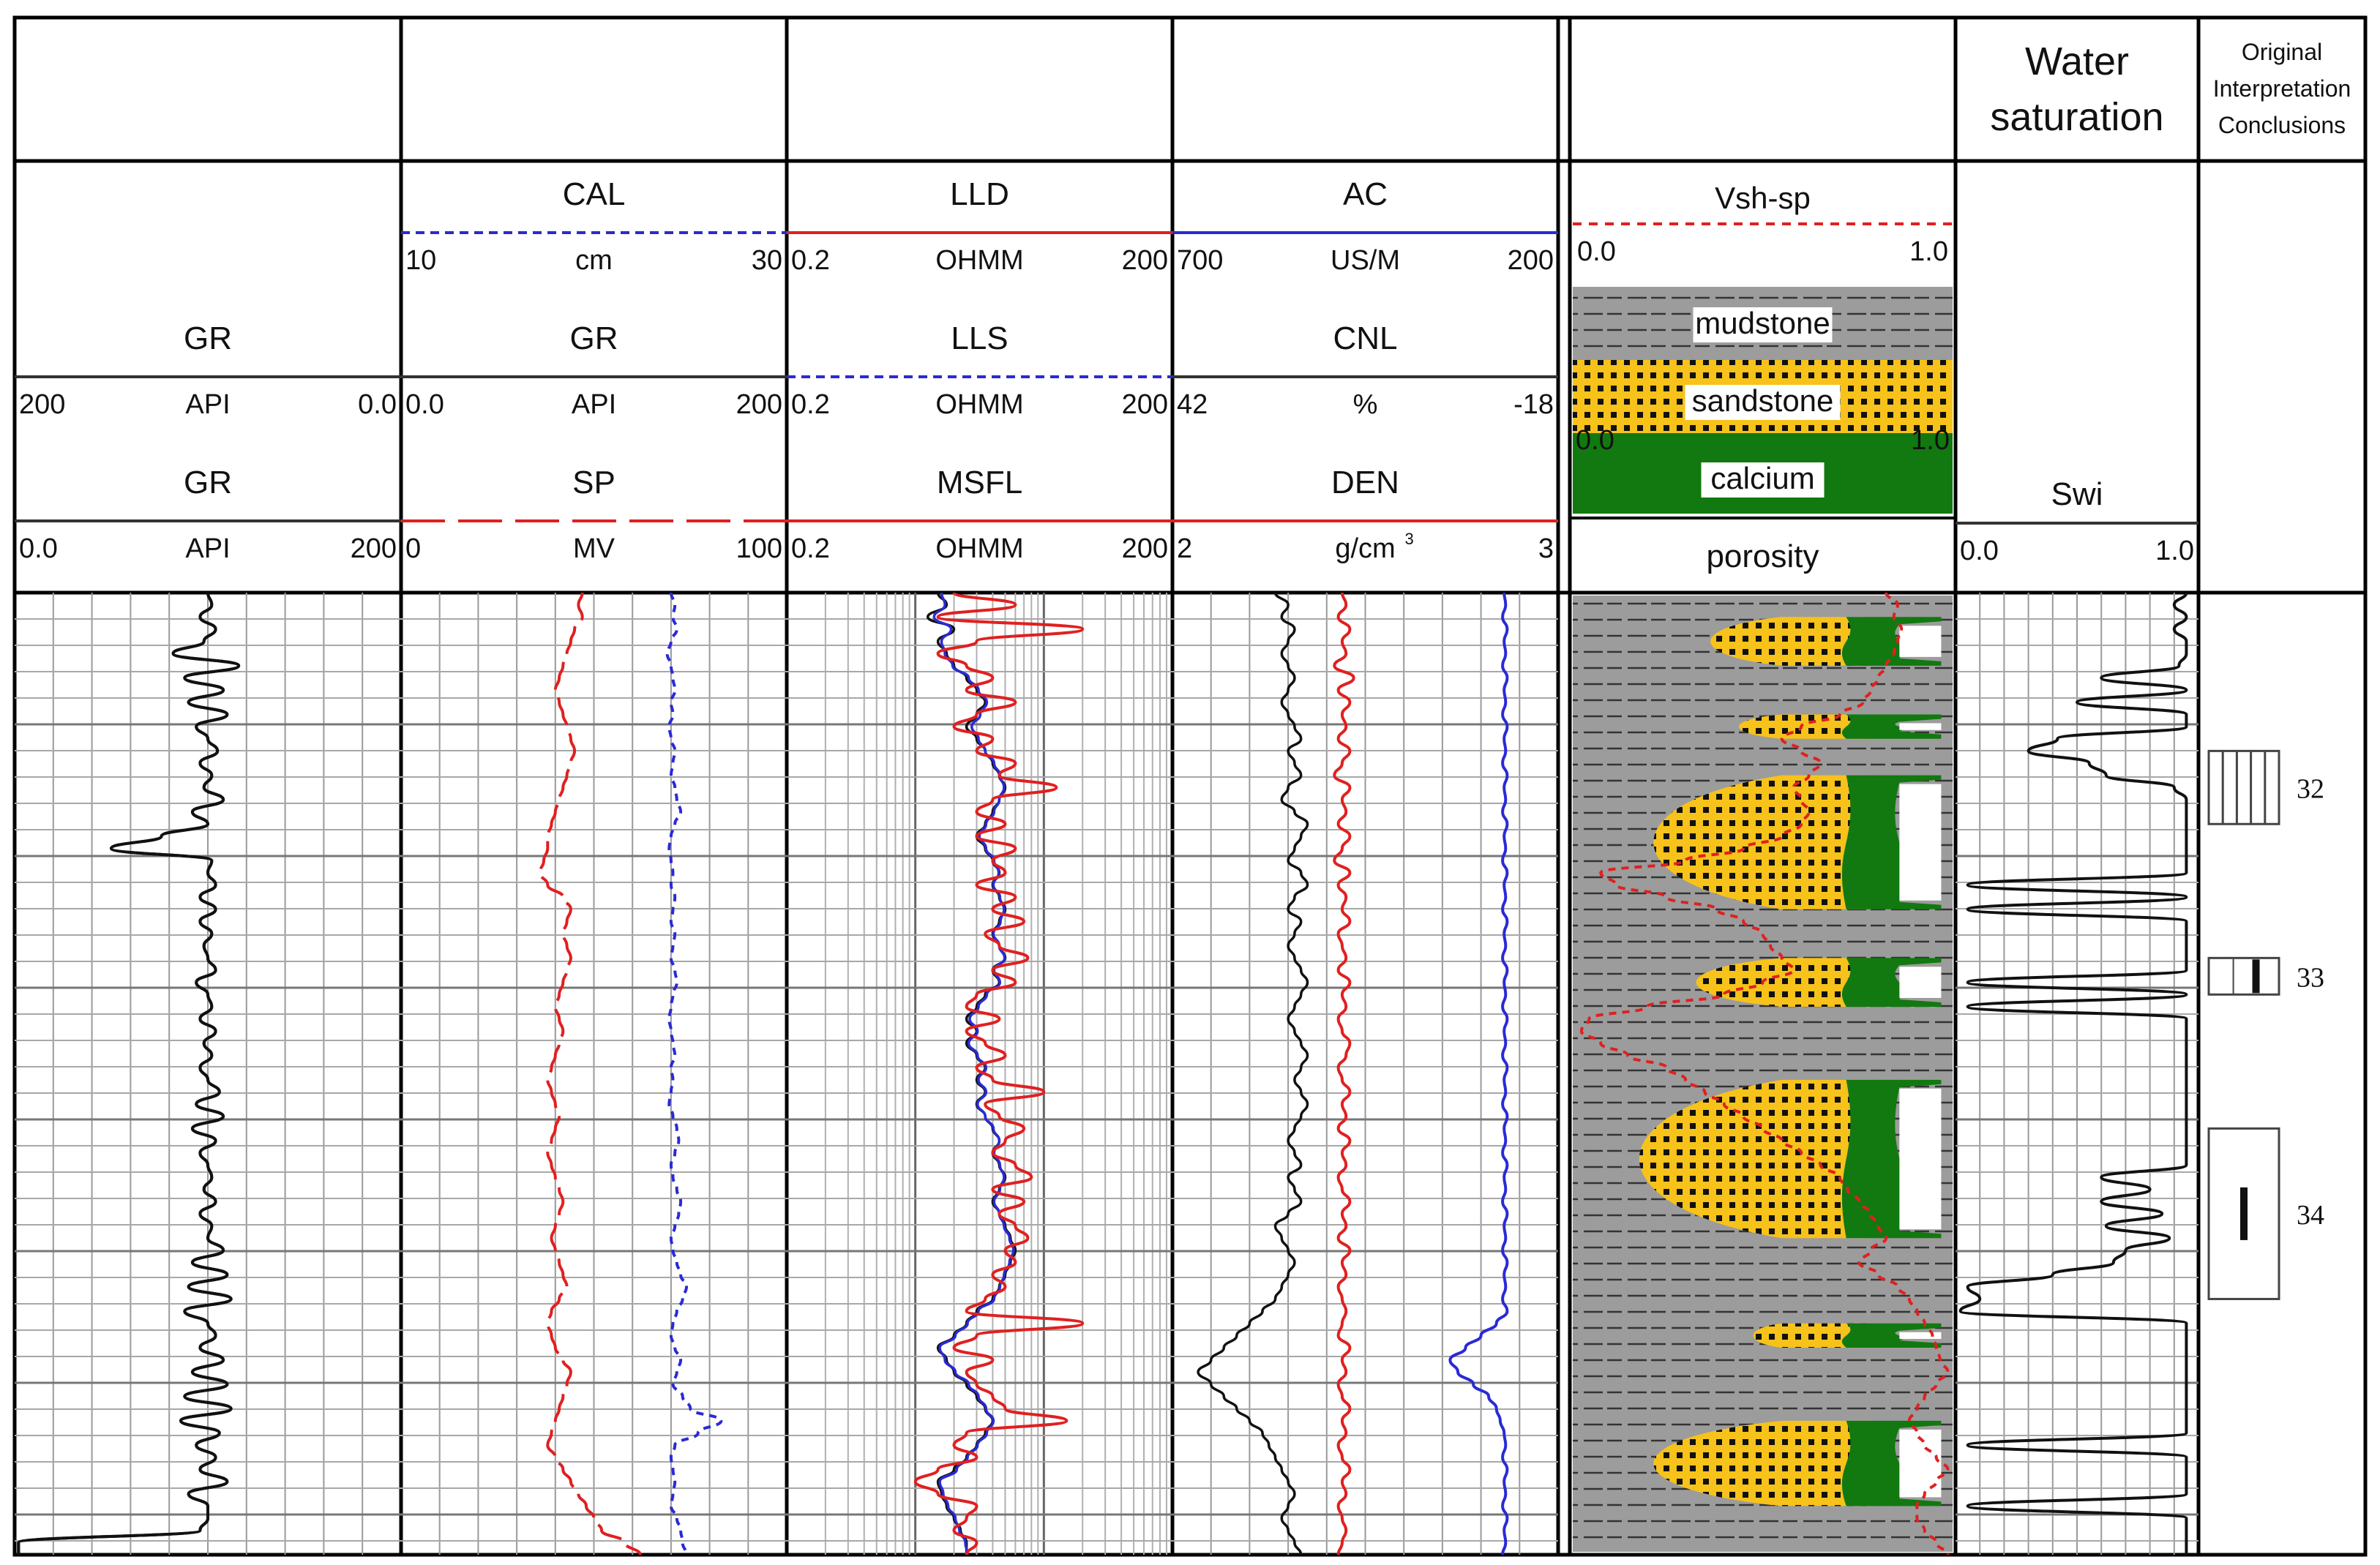  What do you see at coordinates (1928, 251) in the screenshot?
I see `vsh-right-value: 1.0` at bounding box center [1928, 251].